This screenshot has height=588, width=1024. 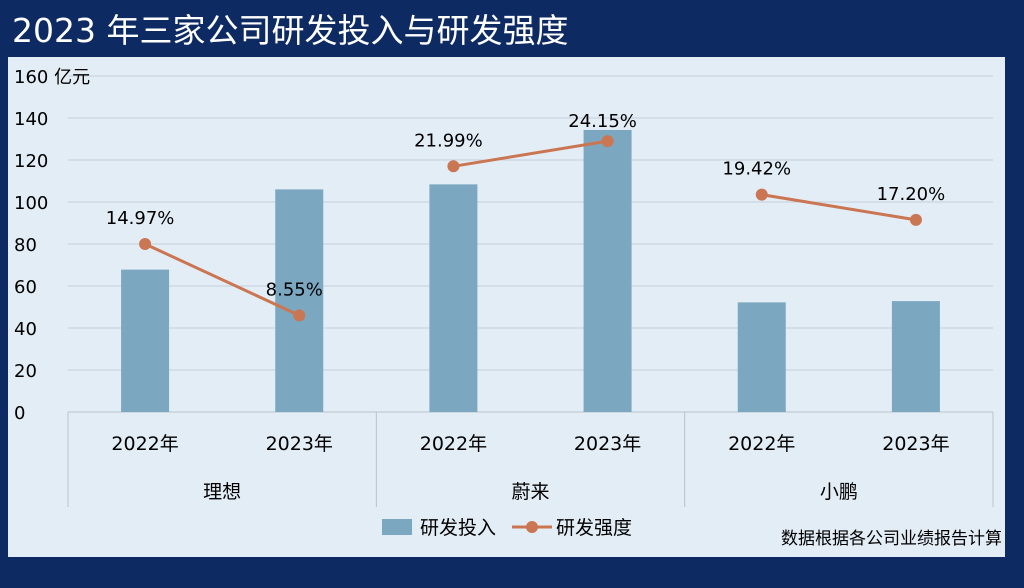 What do you see at coordinates (458, 528) in the screenshot?
I see `legend-label: 研发投入` at bounding box center [458, 528].